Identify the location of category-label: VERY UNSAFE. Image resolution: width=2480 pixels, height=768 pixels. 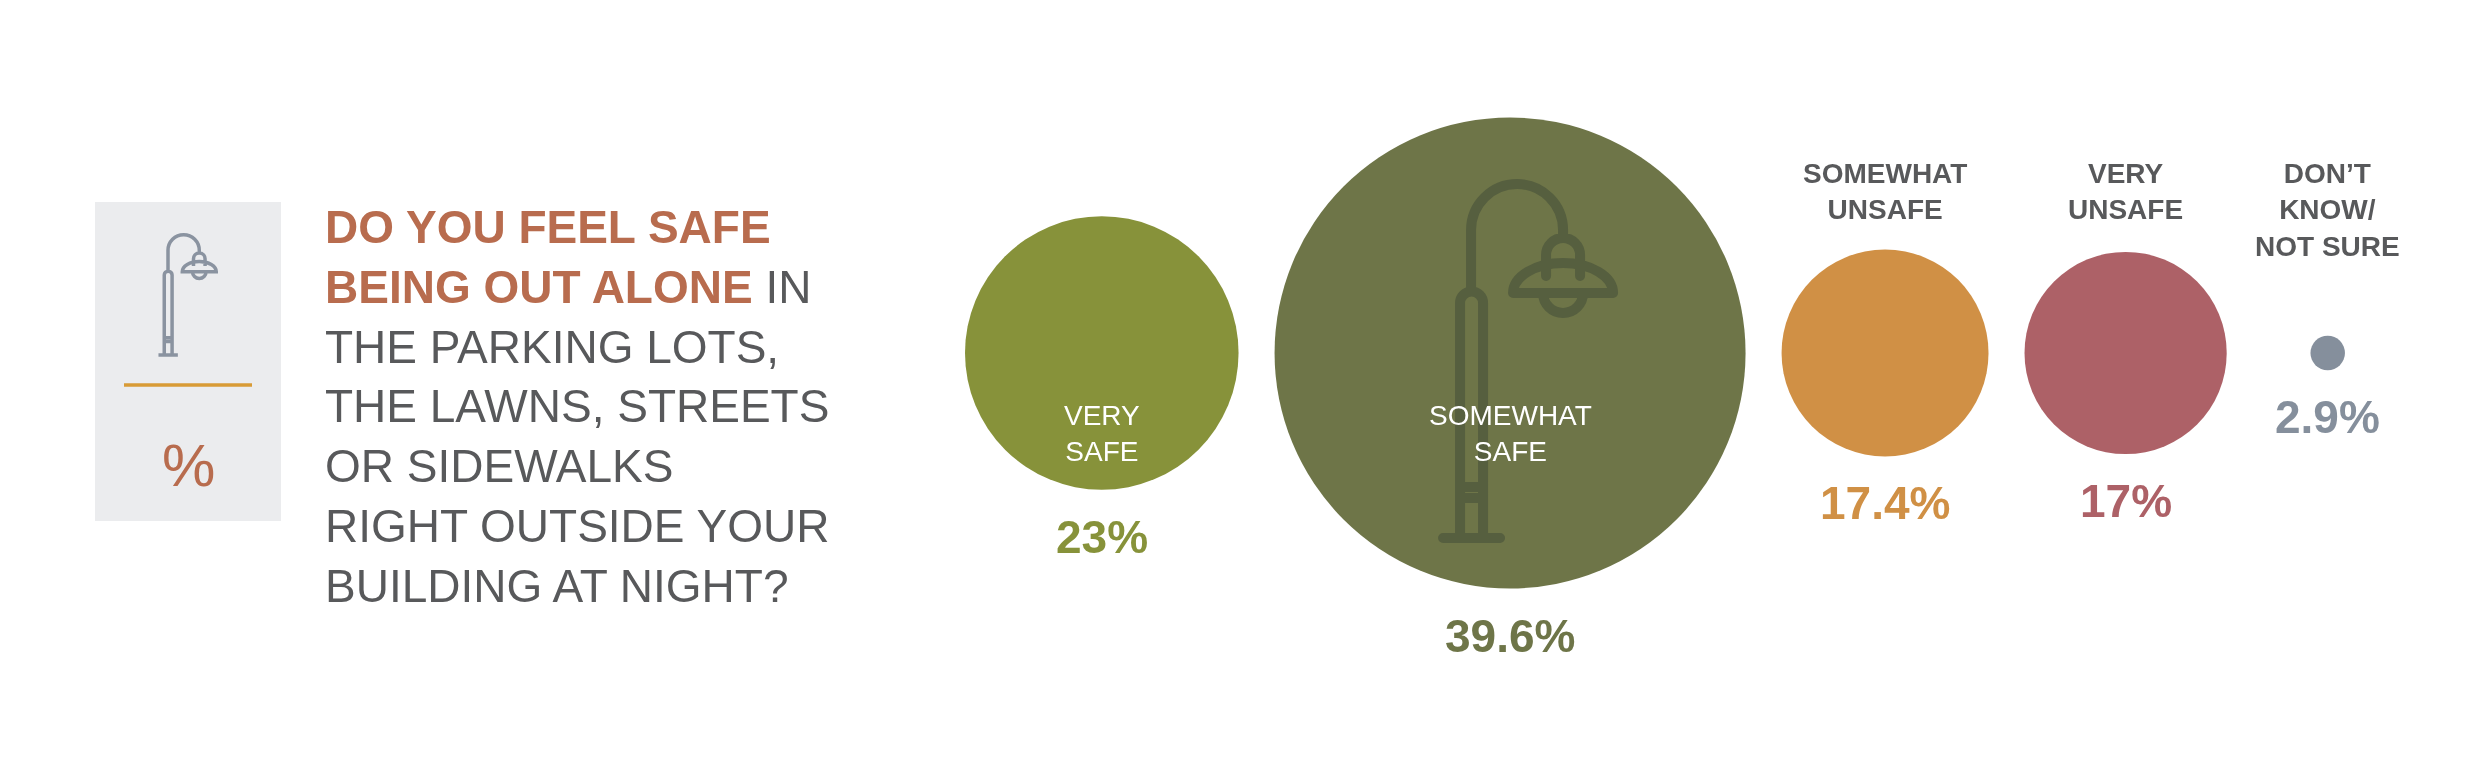
(2126, 192).